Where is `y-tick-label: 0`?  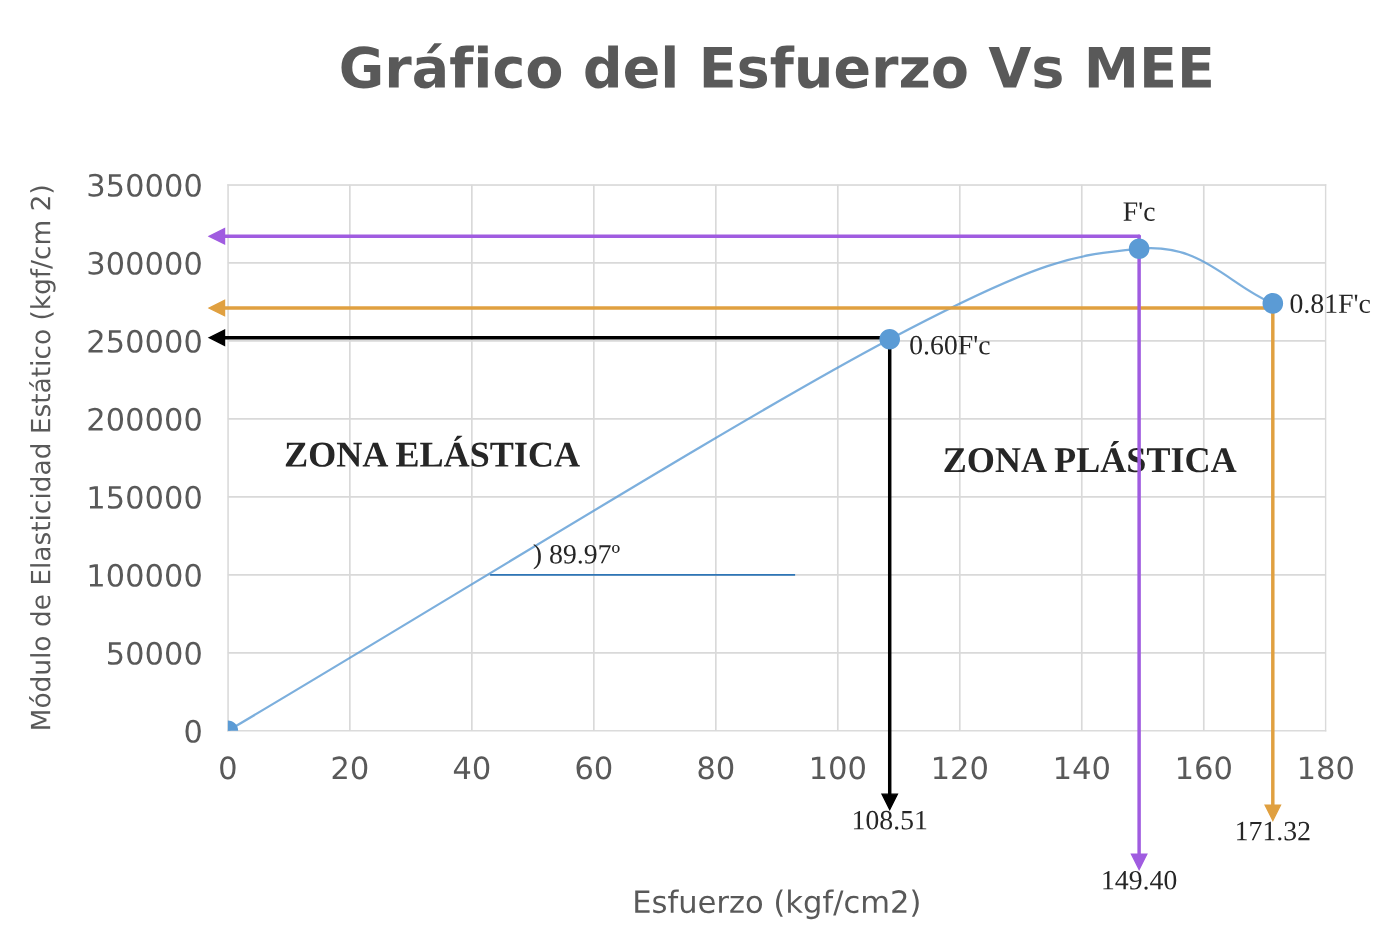 y-tick-label: 0 is located at coordinates (193, 731).